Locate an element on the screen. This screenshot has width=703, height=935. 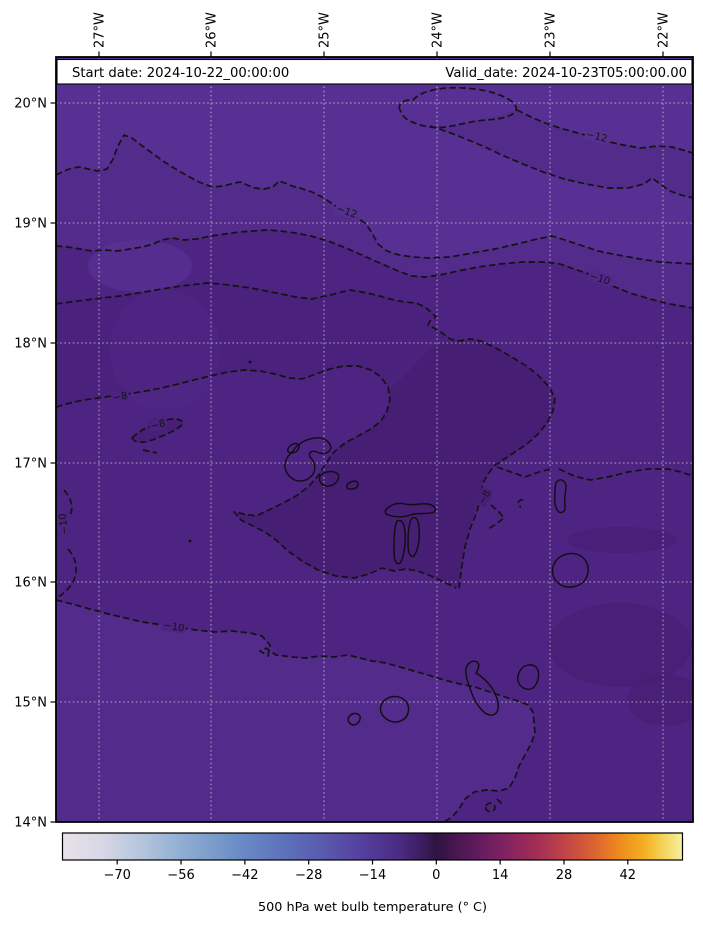
island-sao-vicente is located at coordinates (329, 478).